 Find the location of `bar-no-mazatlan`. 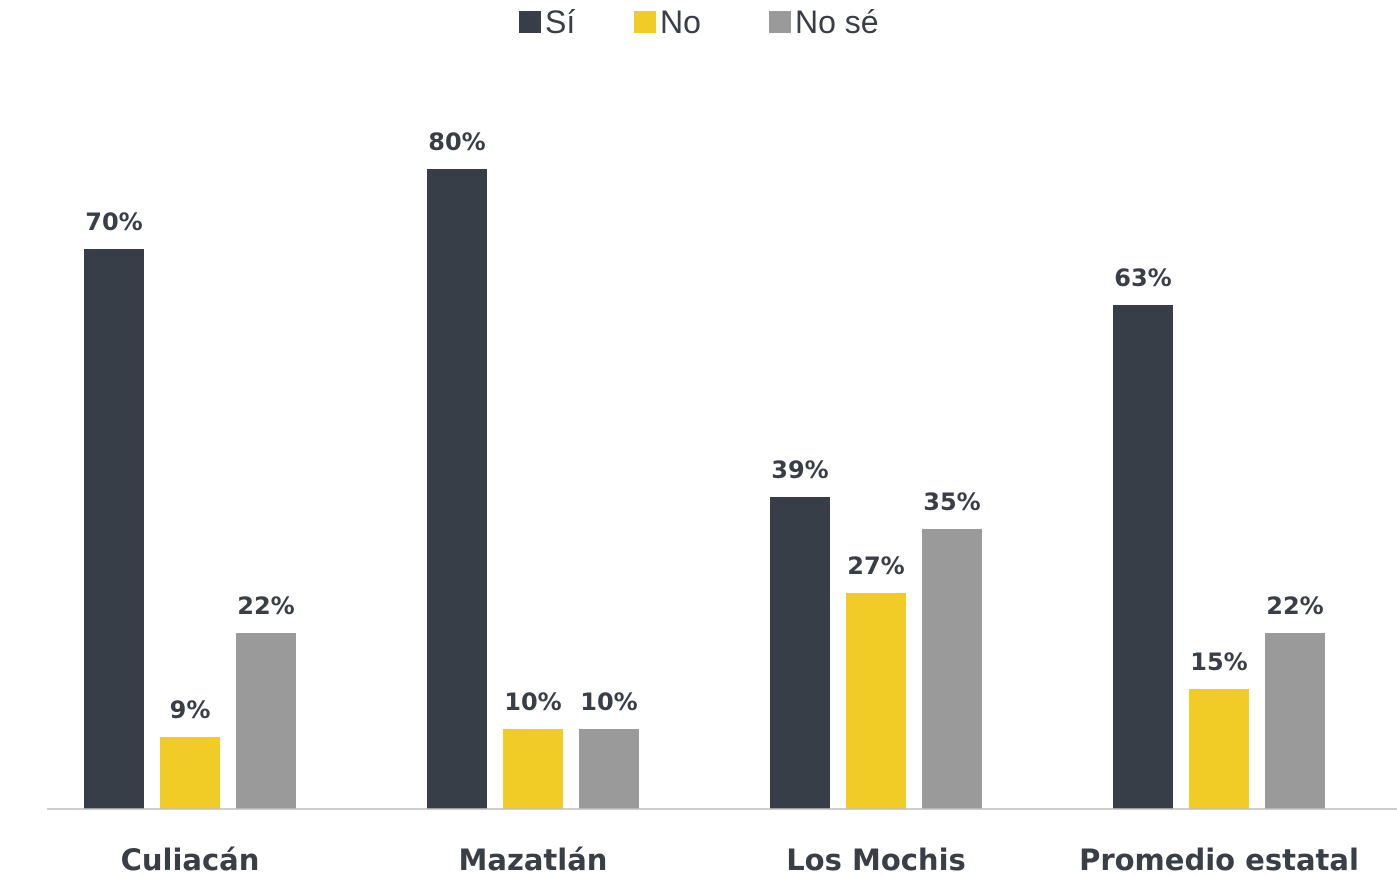

bar-no-mazatlan is located at coordinates (533, 769).